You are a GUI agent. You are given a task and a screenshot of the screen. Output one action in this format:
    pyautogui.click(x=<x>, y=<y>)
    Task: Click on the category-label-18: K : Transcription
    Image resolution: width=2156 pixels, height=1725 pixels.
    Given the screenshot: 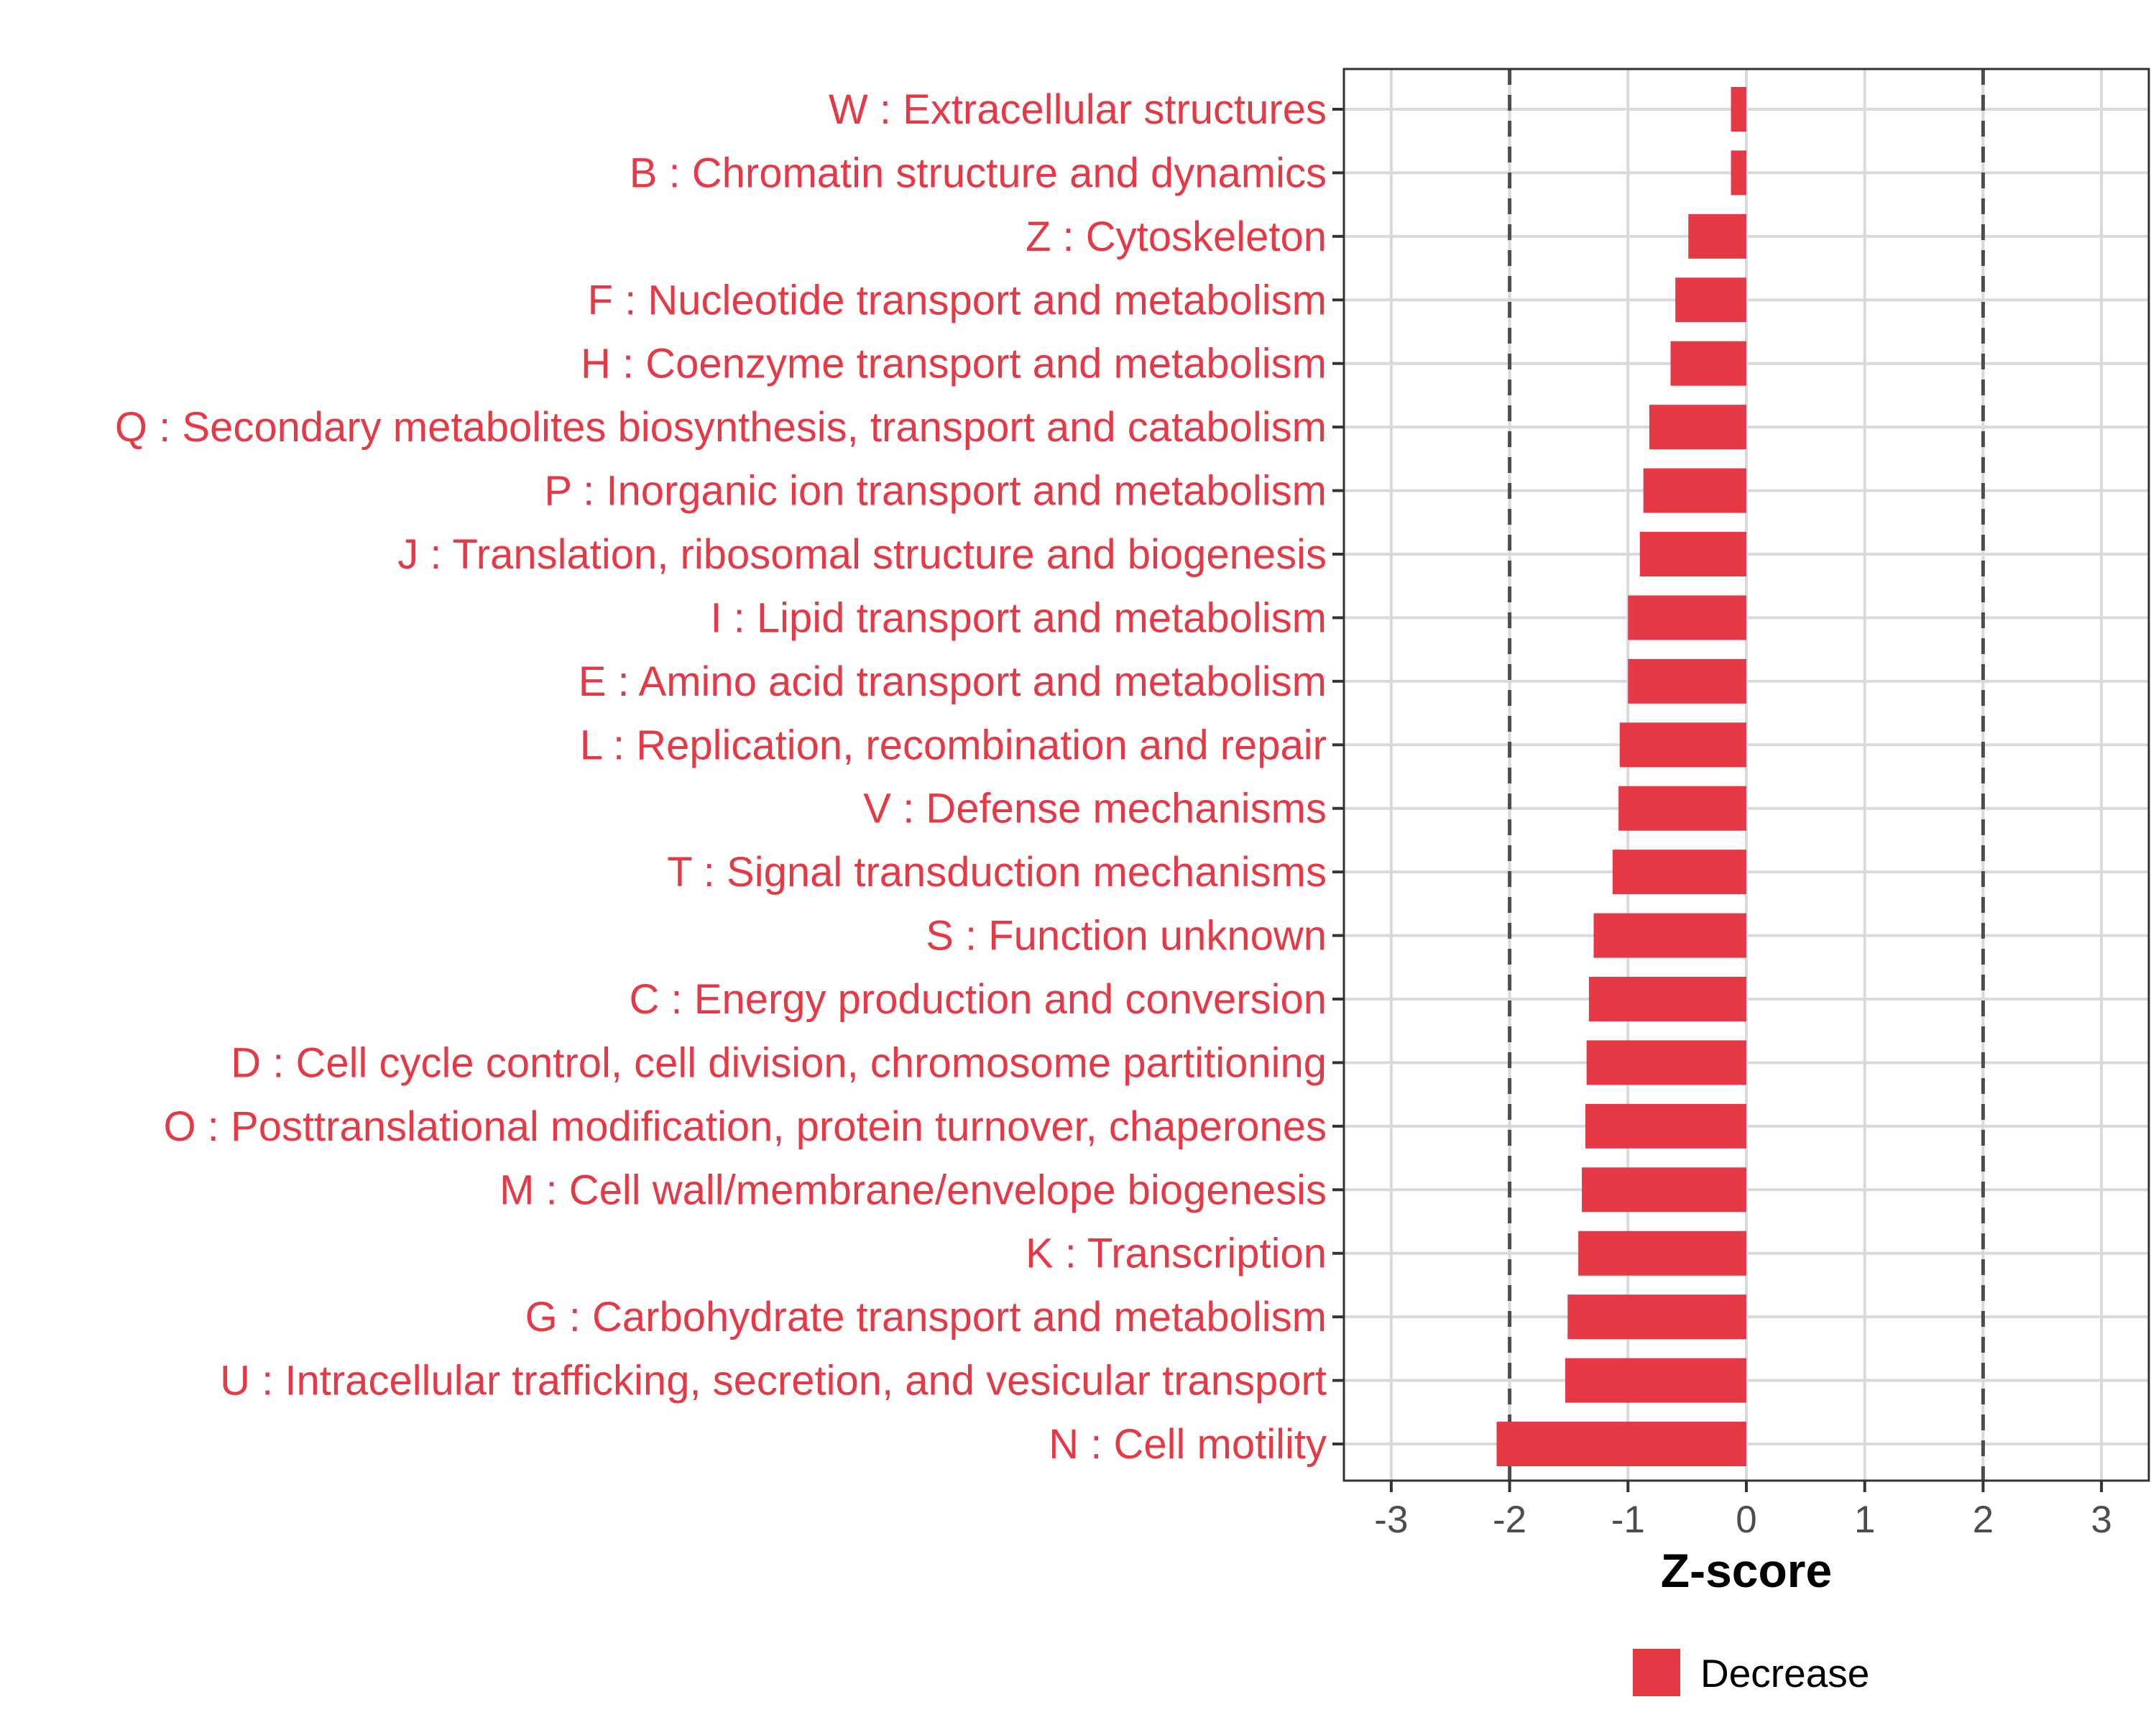 What is the action you would take?
    pyautogui.click(x=1176, y=1253)
    